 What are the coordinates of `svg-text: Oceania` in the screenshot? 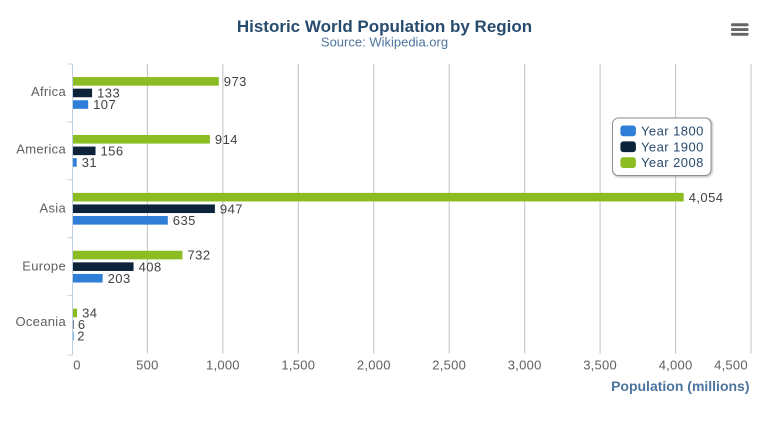 It's located at (40, 321).